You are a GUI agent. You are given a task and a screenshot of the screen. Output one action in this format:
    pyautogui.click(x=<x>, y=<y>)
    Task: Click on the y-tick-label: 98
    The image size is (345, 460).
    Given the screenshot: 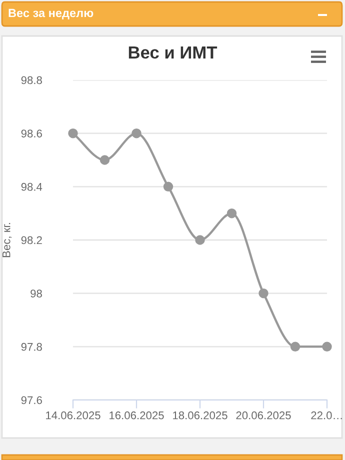 What is the action you would take?
    pyautogui.click(x=36, y=294)
    